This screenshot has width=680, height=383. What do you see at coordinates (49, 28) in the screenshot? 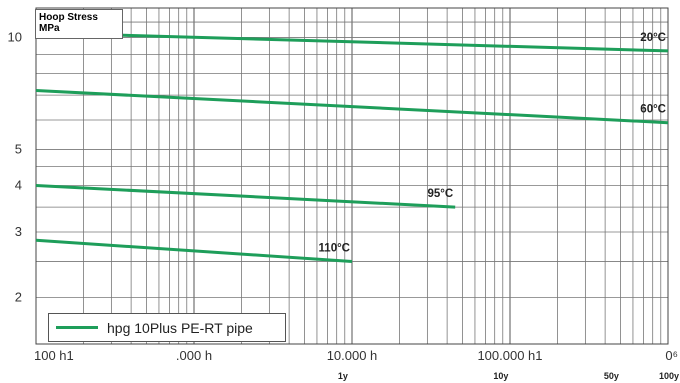
I see `y-axis-label-line-2: MPa` at bounding box center [49, 28].